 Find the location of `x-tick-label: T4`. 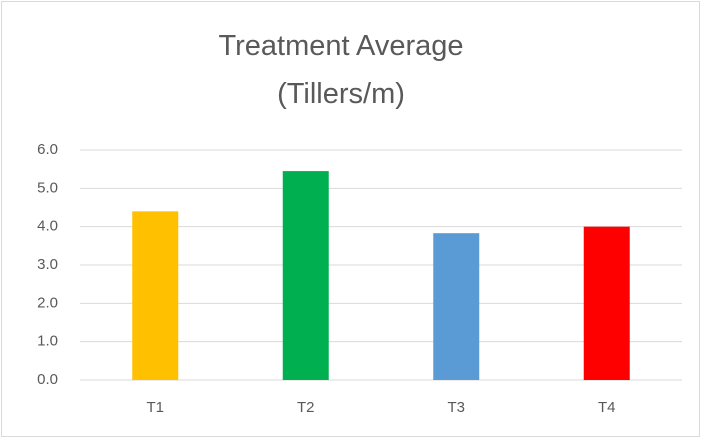

x-tick-label: T4 is located at coordinates (607, 407).